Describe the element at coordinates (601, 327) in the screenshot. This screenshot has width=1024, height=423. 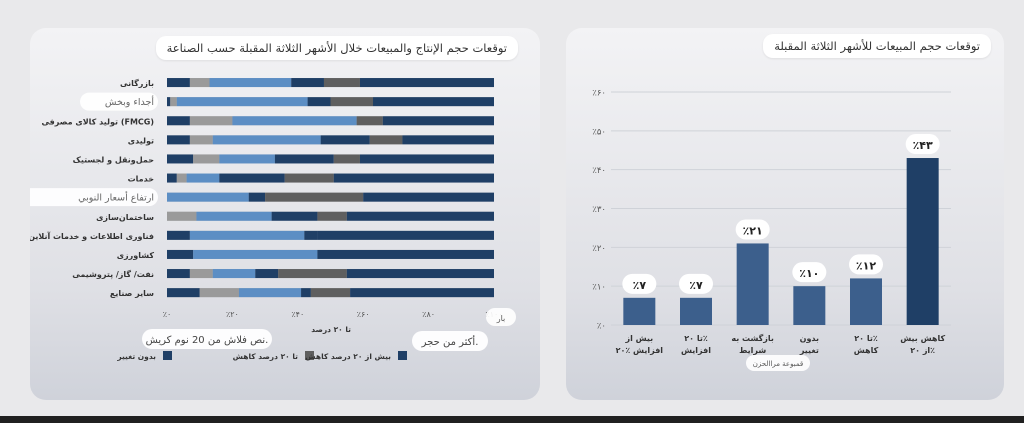
I see `y-tick-label: ٪۰` at that location.